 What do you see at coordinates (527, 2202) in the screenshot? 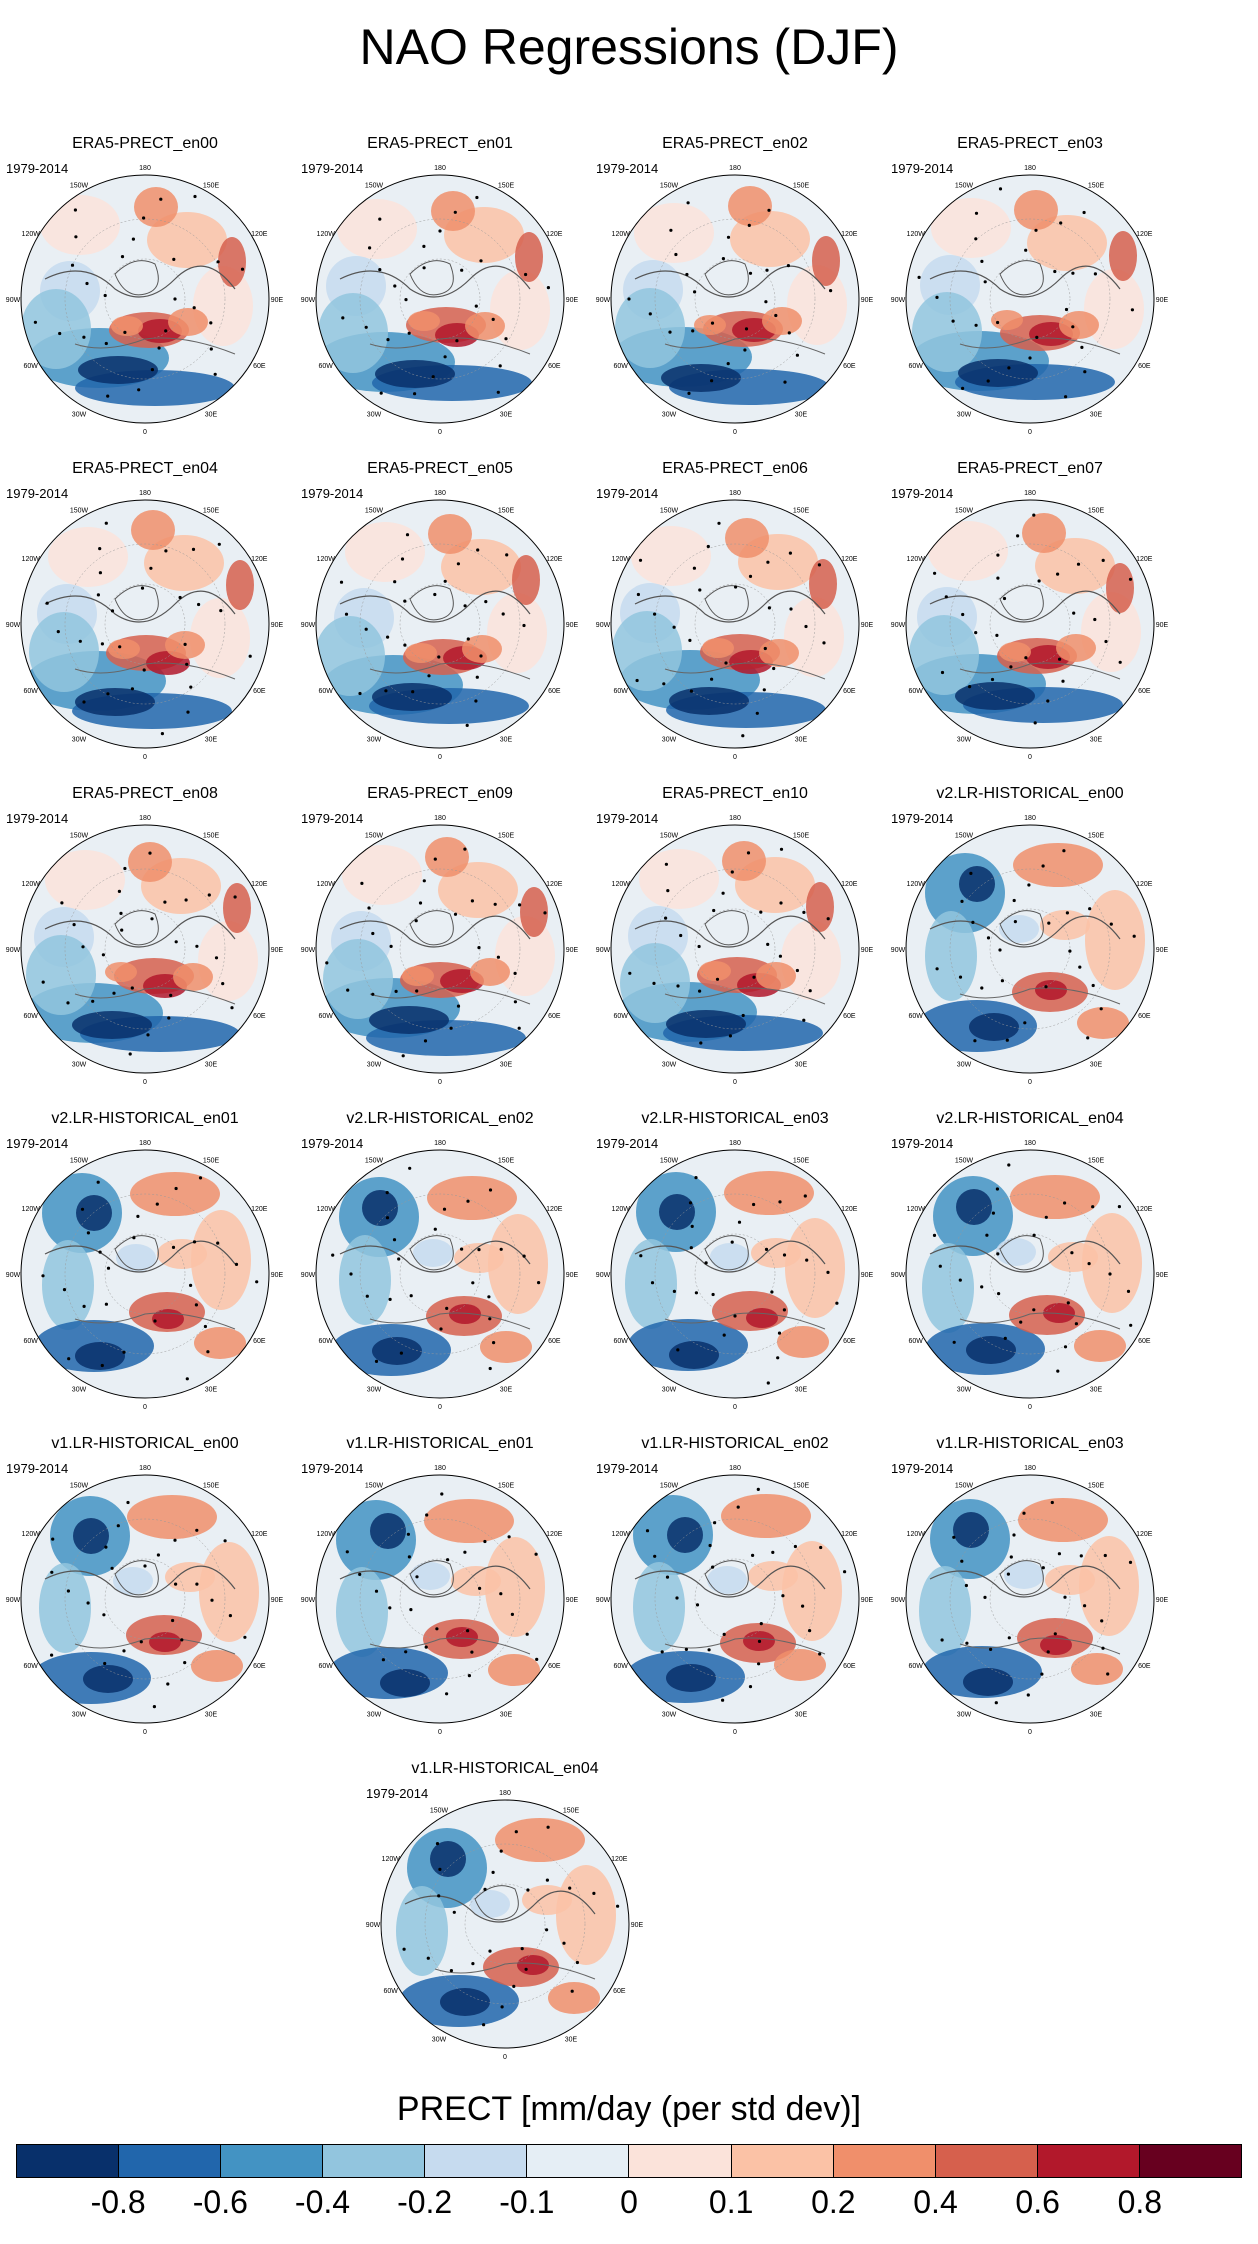
I see `colorbar-tick-label: -0.1` at bounding box center [527, 2202].